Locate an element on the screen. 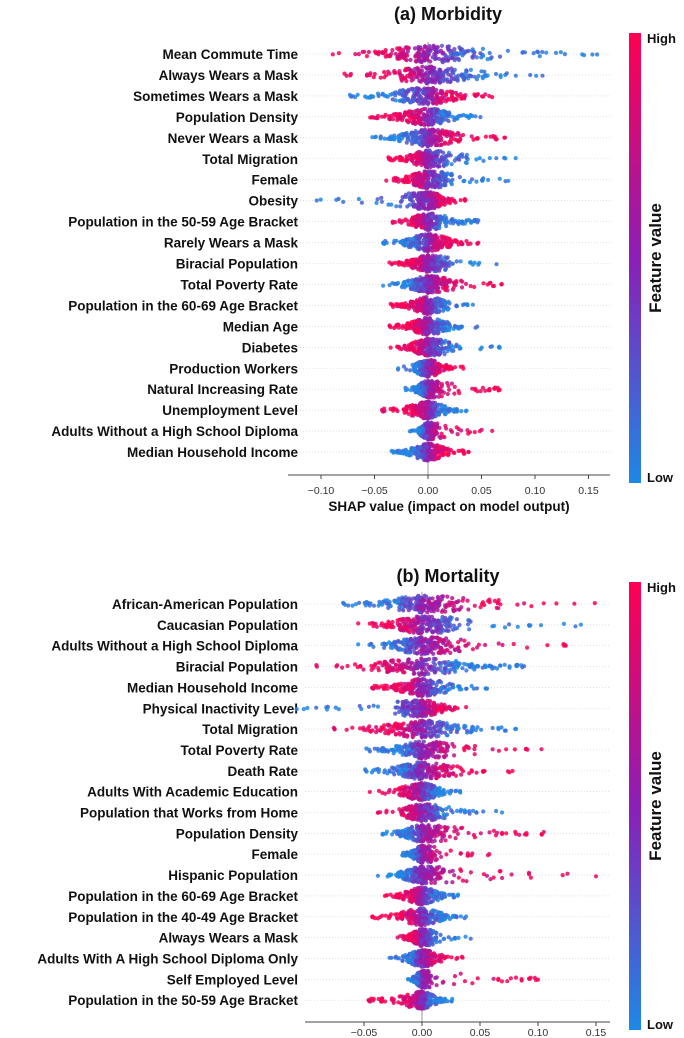  feature-label: Population Density is located at coordinates (237, 117).